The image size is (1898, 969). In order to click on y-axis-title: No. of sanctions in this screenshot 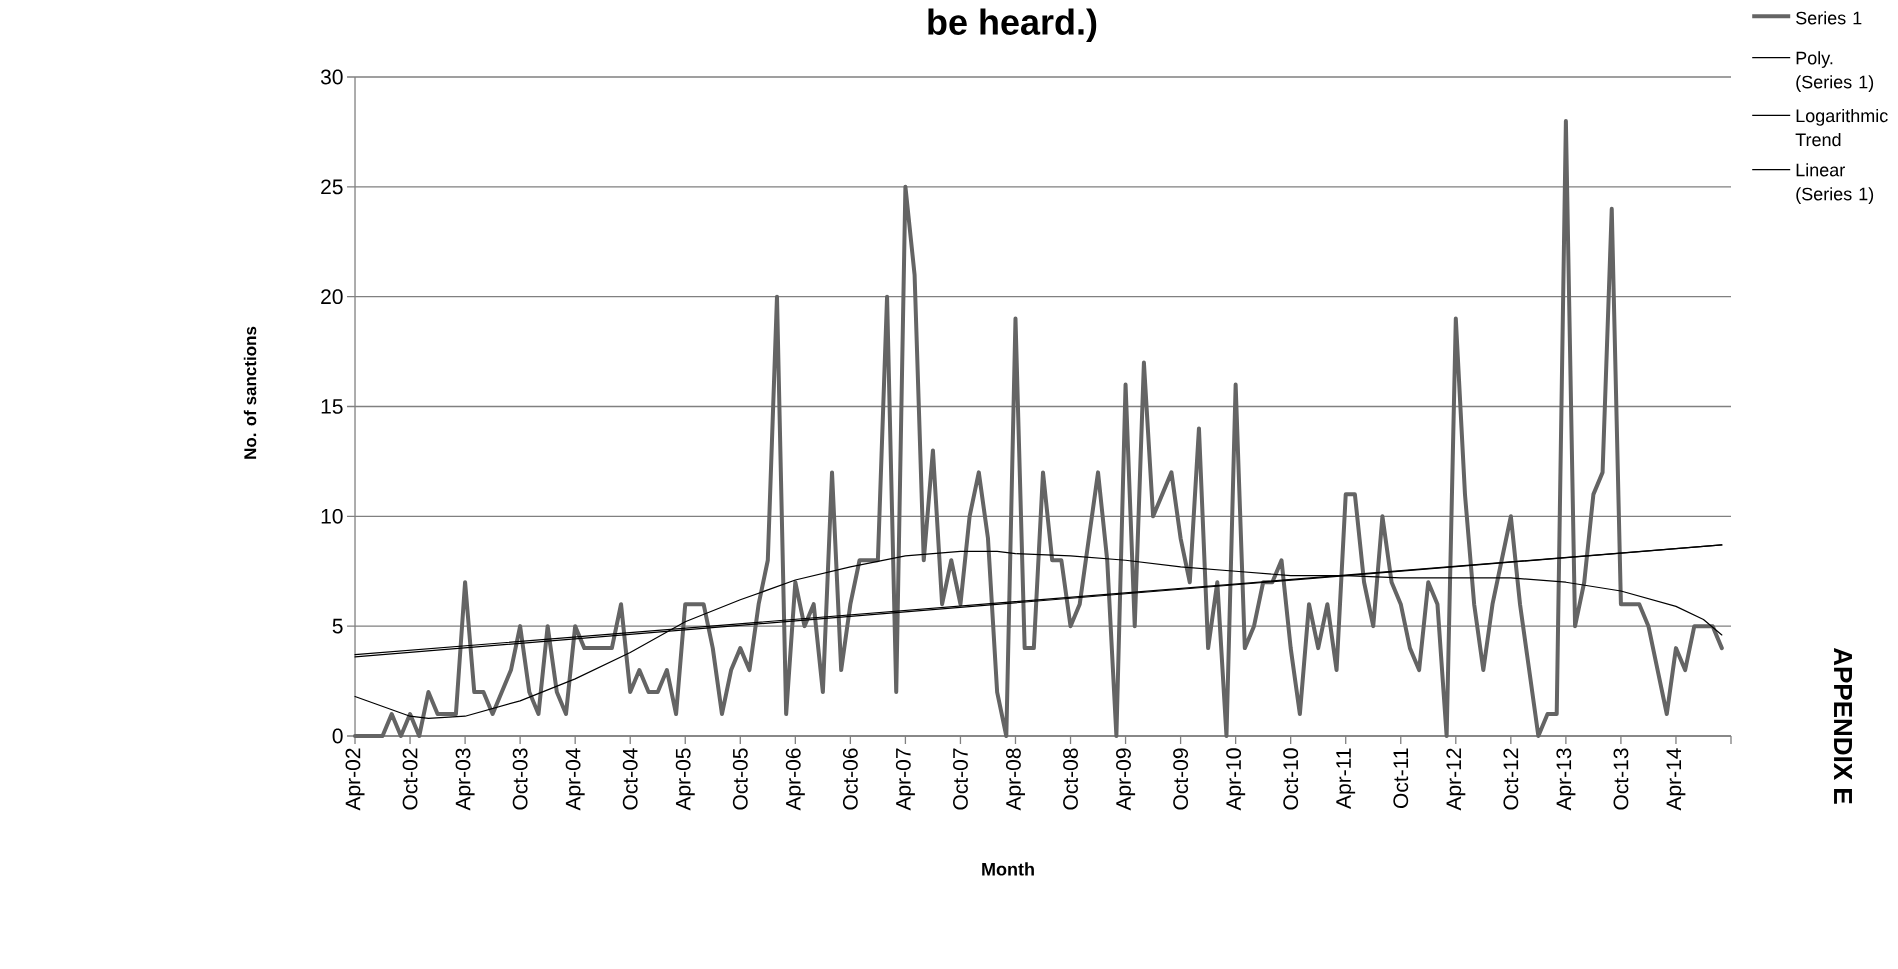, I will do `click(250, 392)`.